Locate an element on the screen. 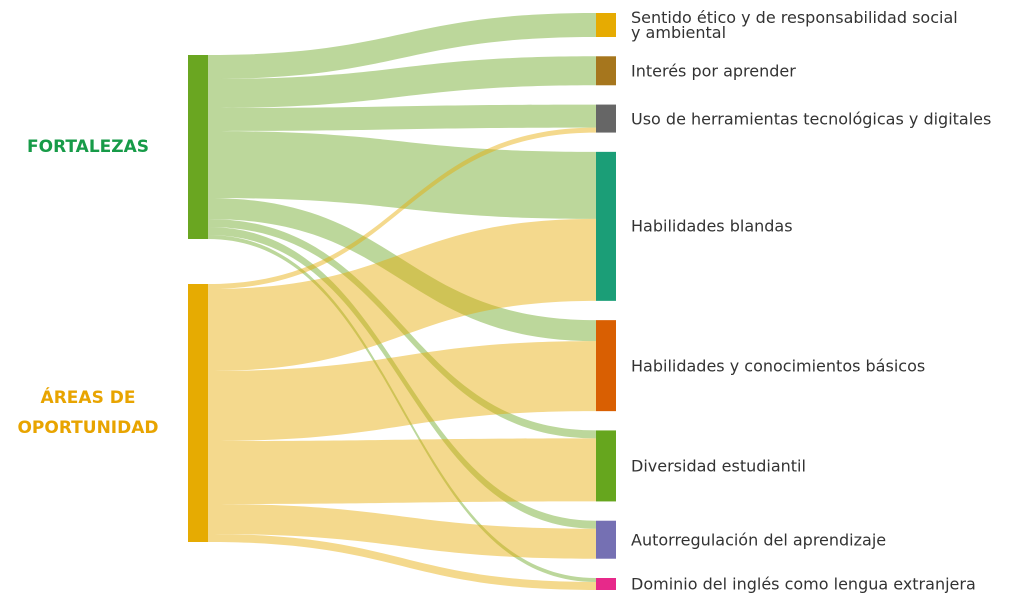 Image resolution: width=1032 pixels, height=595 pixels. node-label: Habilidades blandas is located at coordinates (712, 226).